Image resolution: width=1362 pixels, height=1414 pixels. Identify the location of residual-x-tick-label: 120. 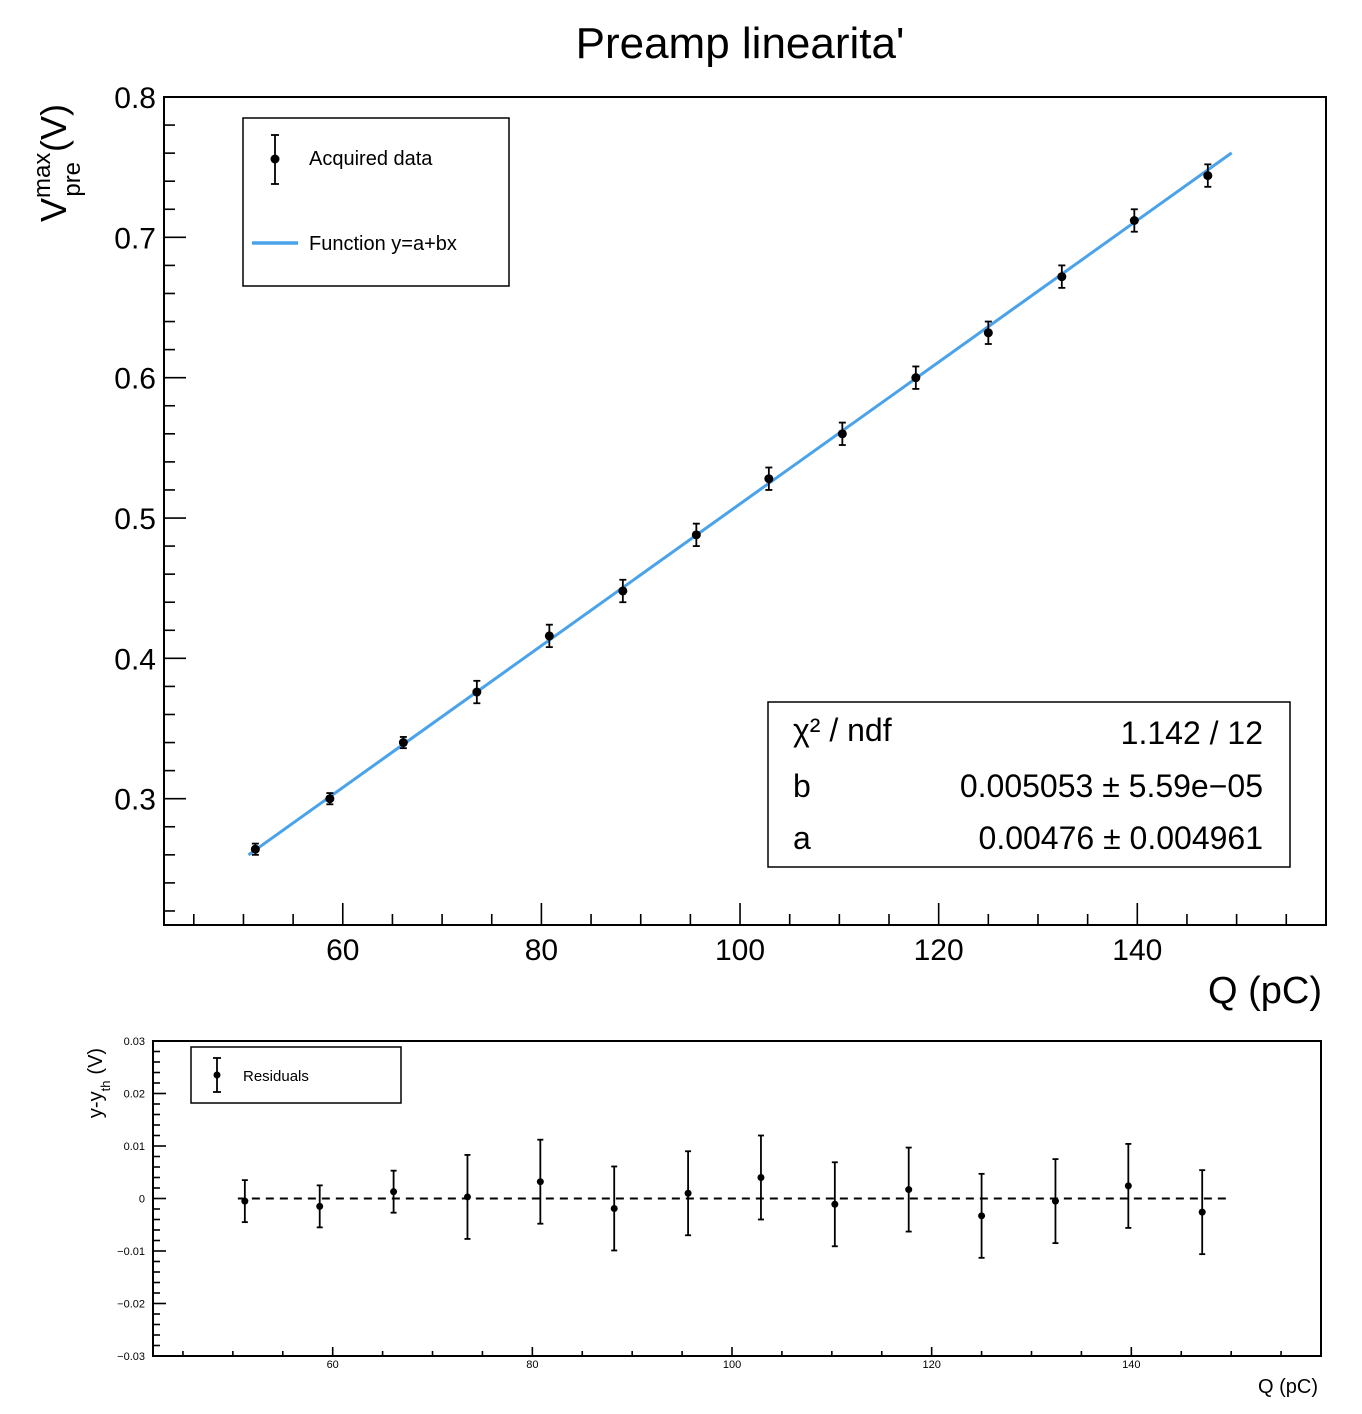
(931, 1365).